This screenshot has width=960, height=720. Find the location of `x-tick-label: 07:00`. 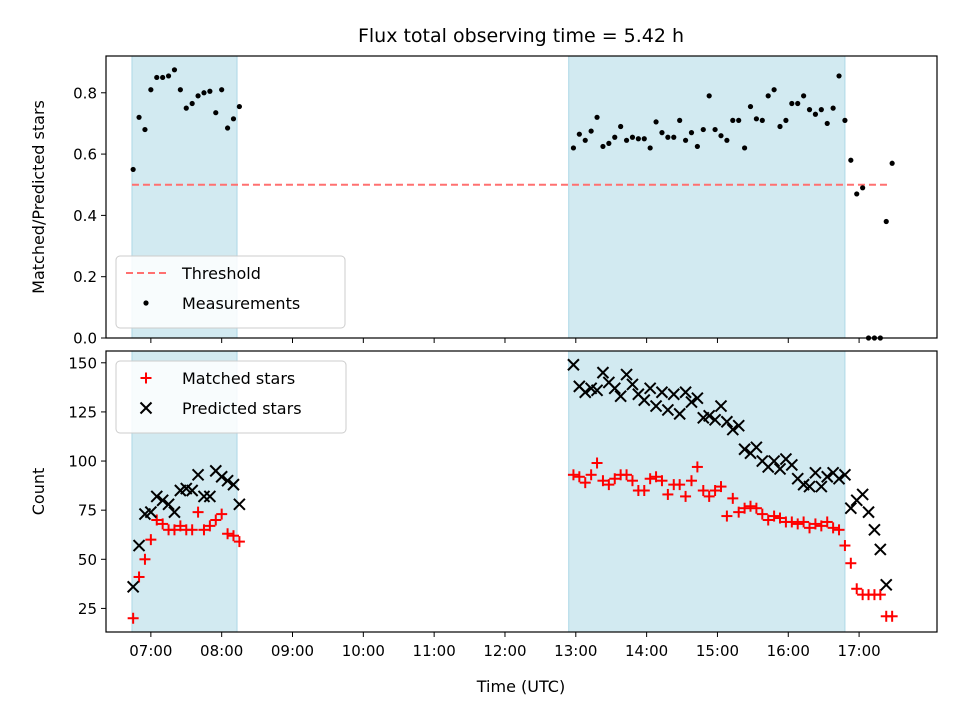

x-tick-label: 07:00 is located at coordinates (150, 651).